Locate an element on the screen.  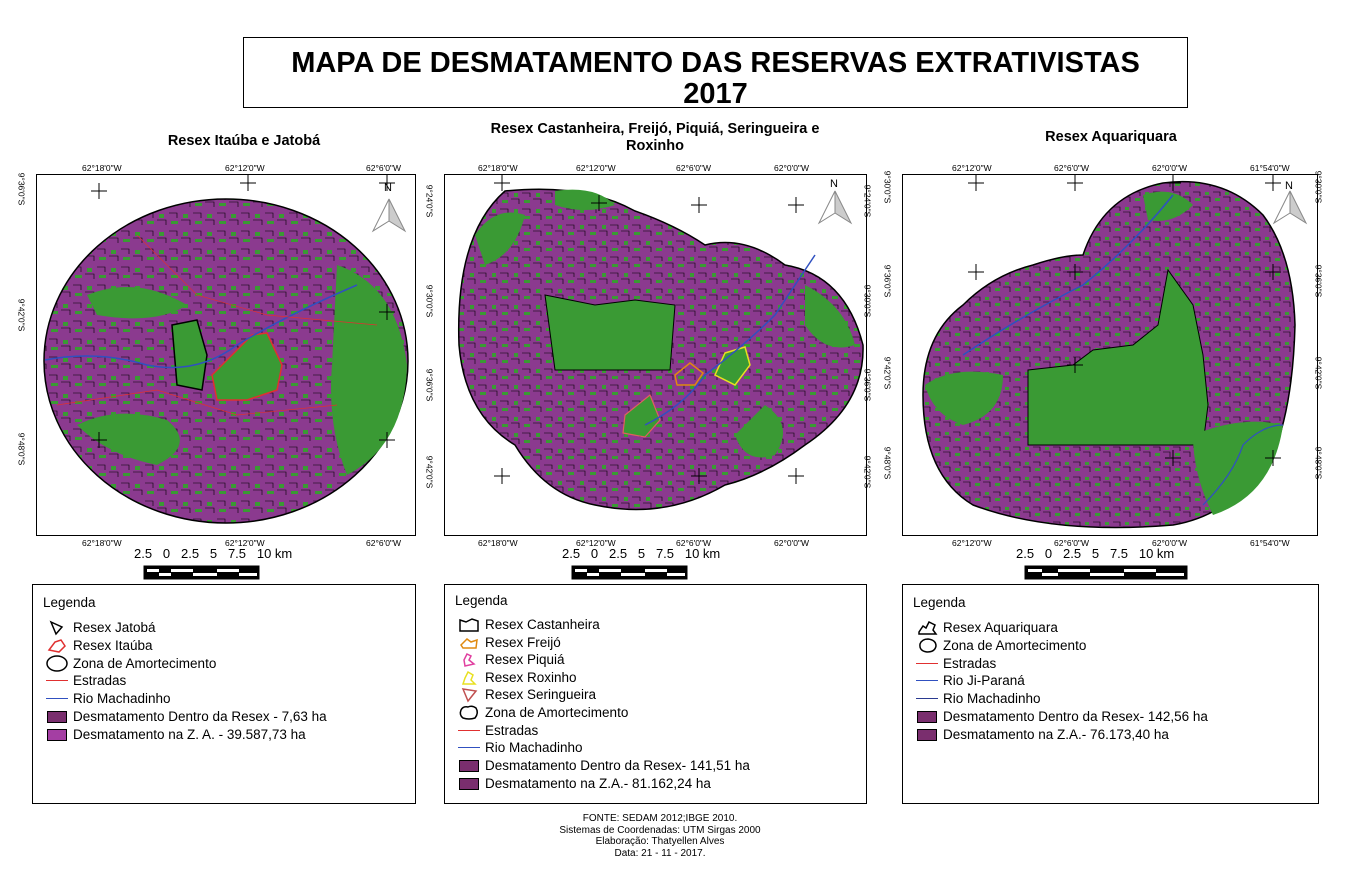
map-1-canvas: N is located at coordinates (226, 349).